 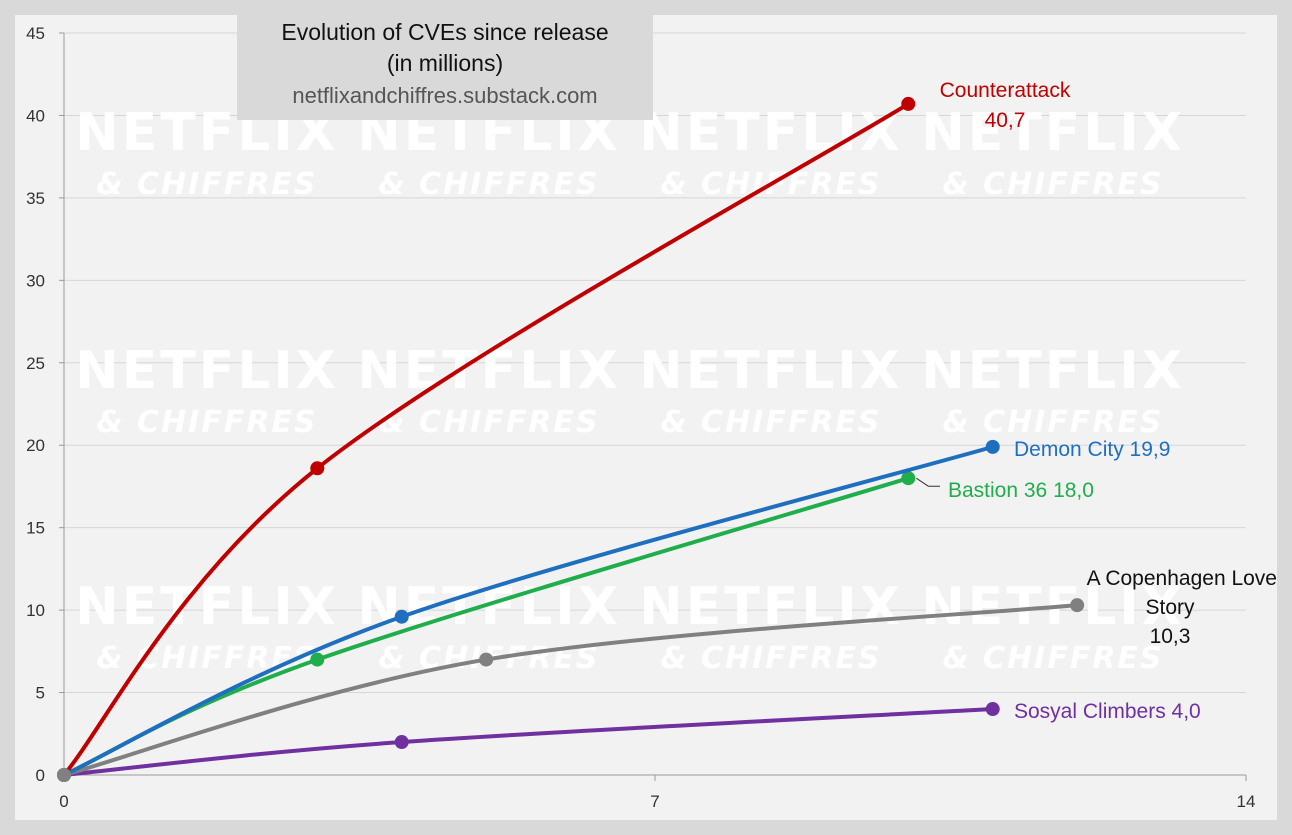 What do you see at coordinates (35, 528) in the screenshot?
I see `y-tick-label: 15` at bounding box center [35, 528].